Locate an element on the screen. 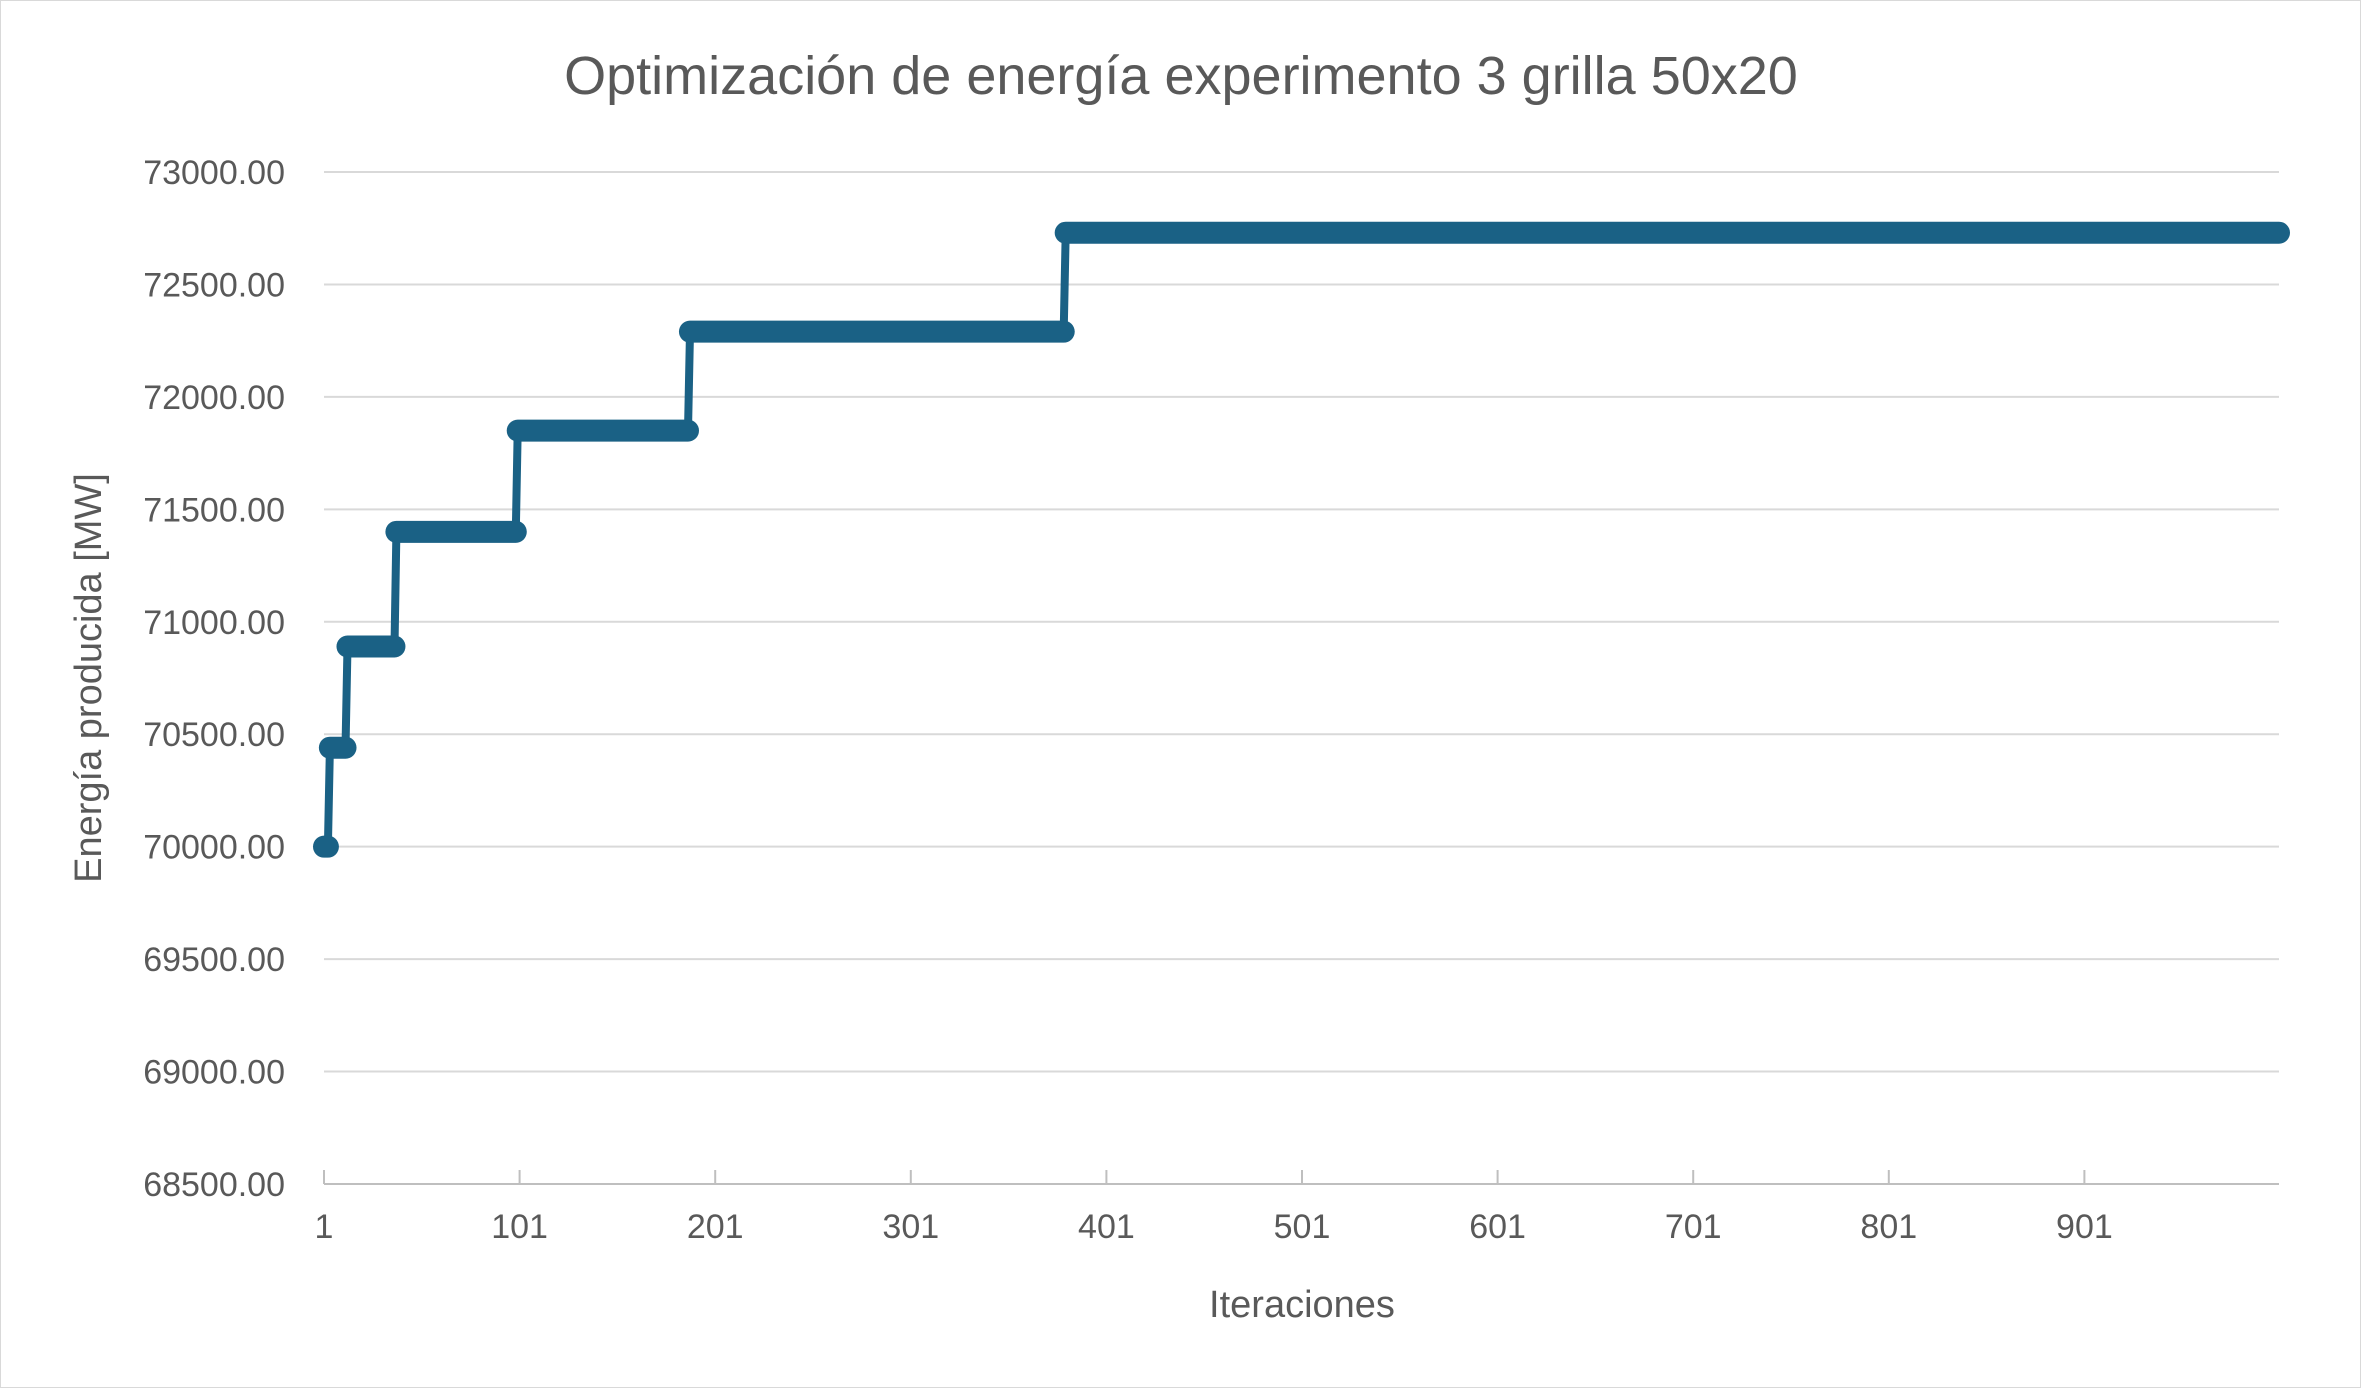 This screenshot has width=2361, height=1389. x-tick-label: 1 is located at coordinates (324, 1227).